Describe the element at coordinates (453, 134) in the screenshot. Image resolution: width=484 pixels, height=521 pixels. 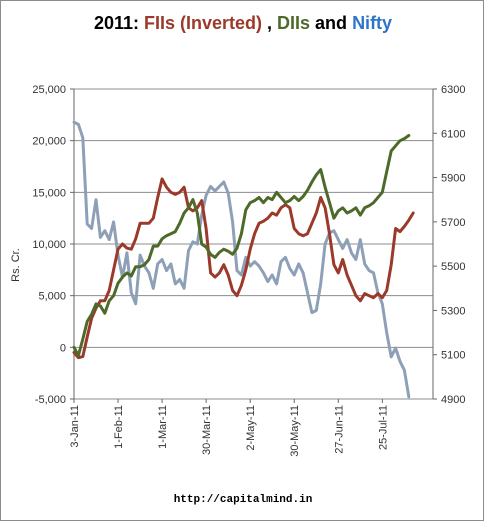
I see `right-axis-tick-label: 6100` at that location.